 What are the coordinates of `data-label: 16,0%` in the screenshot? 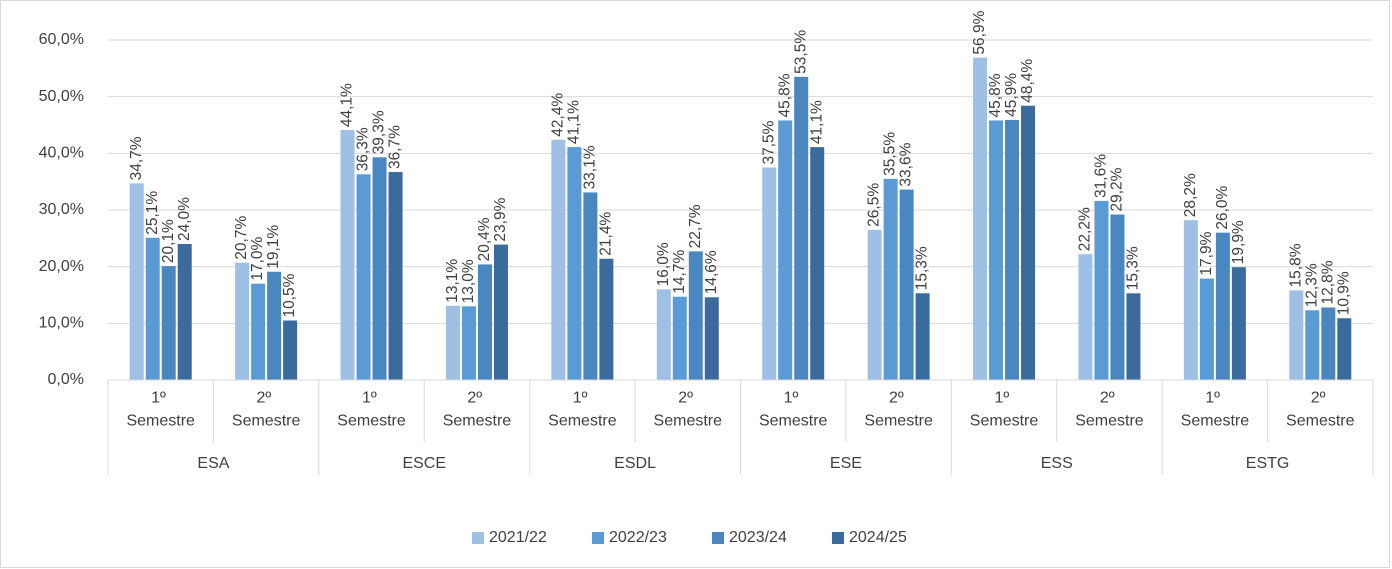 It's located at (663, 264).